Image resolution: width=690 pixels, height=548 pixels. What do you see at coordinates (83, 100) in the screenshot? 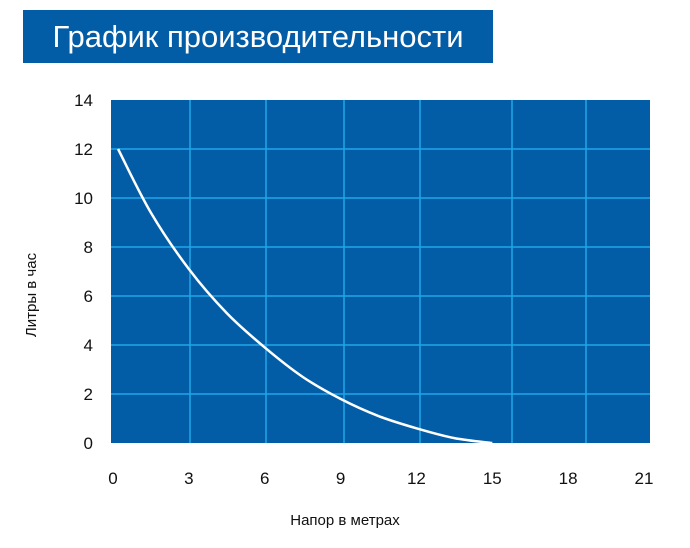
I see `y-tick-label: 14` at bounding box center [83, 100].